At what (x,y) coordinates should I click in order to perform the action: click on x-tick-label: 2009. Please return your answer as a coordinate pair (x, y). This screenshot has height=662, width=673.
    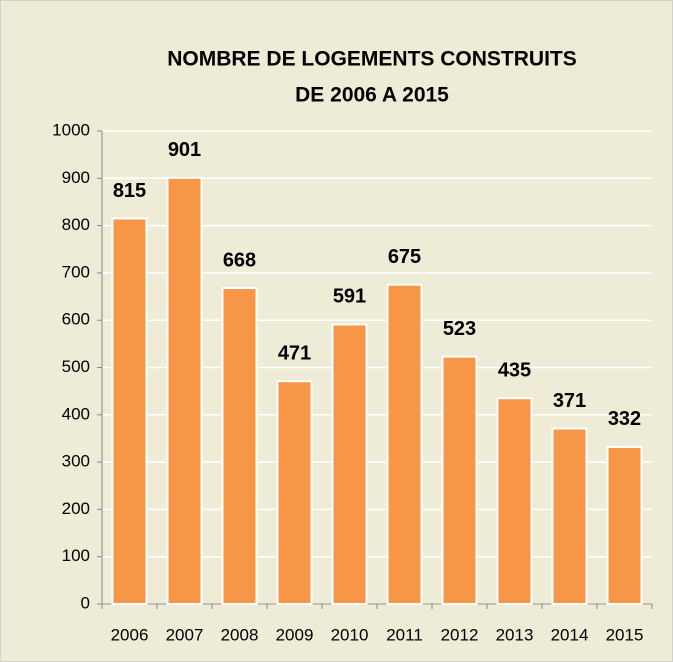
    Looking at the image, I should click on (295, 634).